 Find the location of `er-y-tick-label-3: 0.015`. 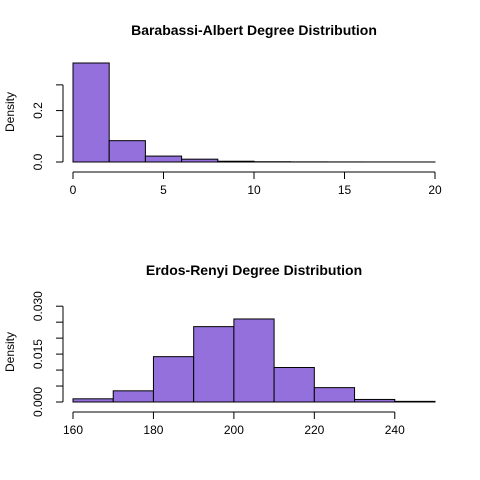

er-y-tick-label-3: 0.015 is located at coordinates (38, 354).